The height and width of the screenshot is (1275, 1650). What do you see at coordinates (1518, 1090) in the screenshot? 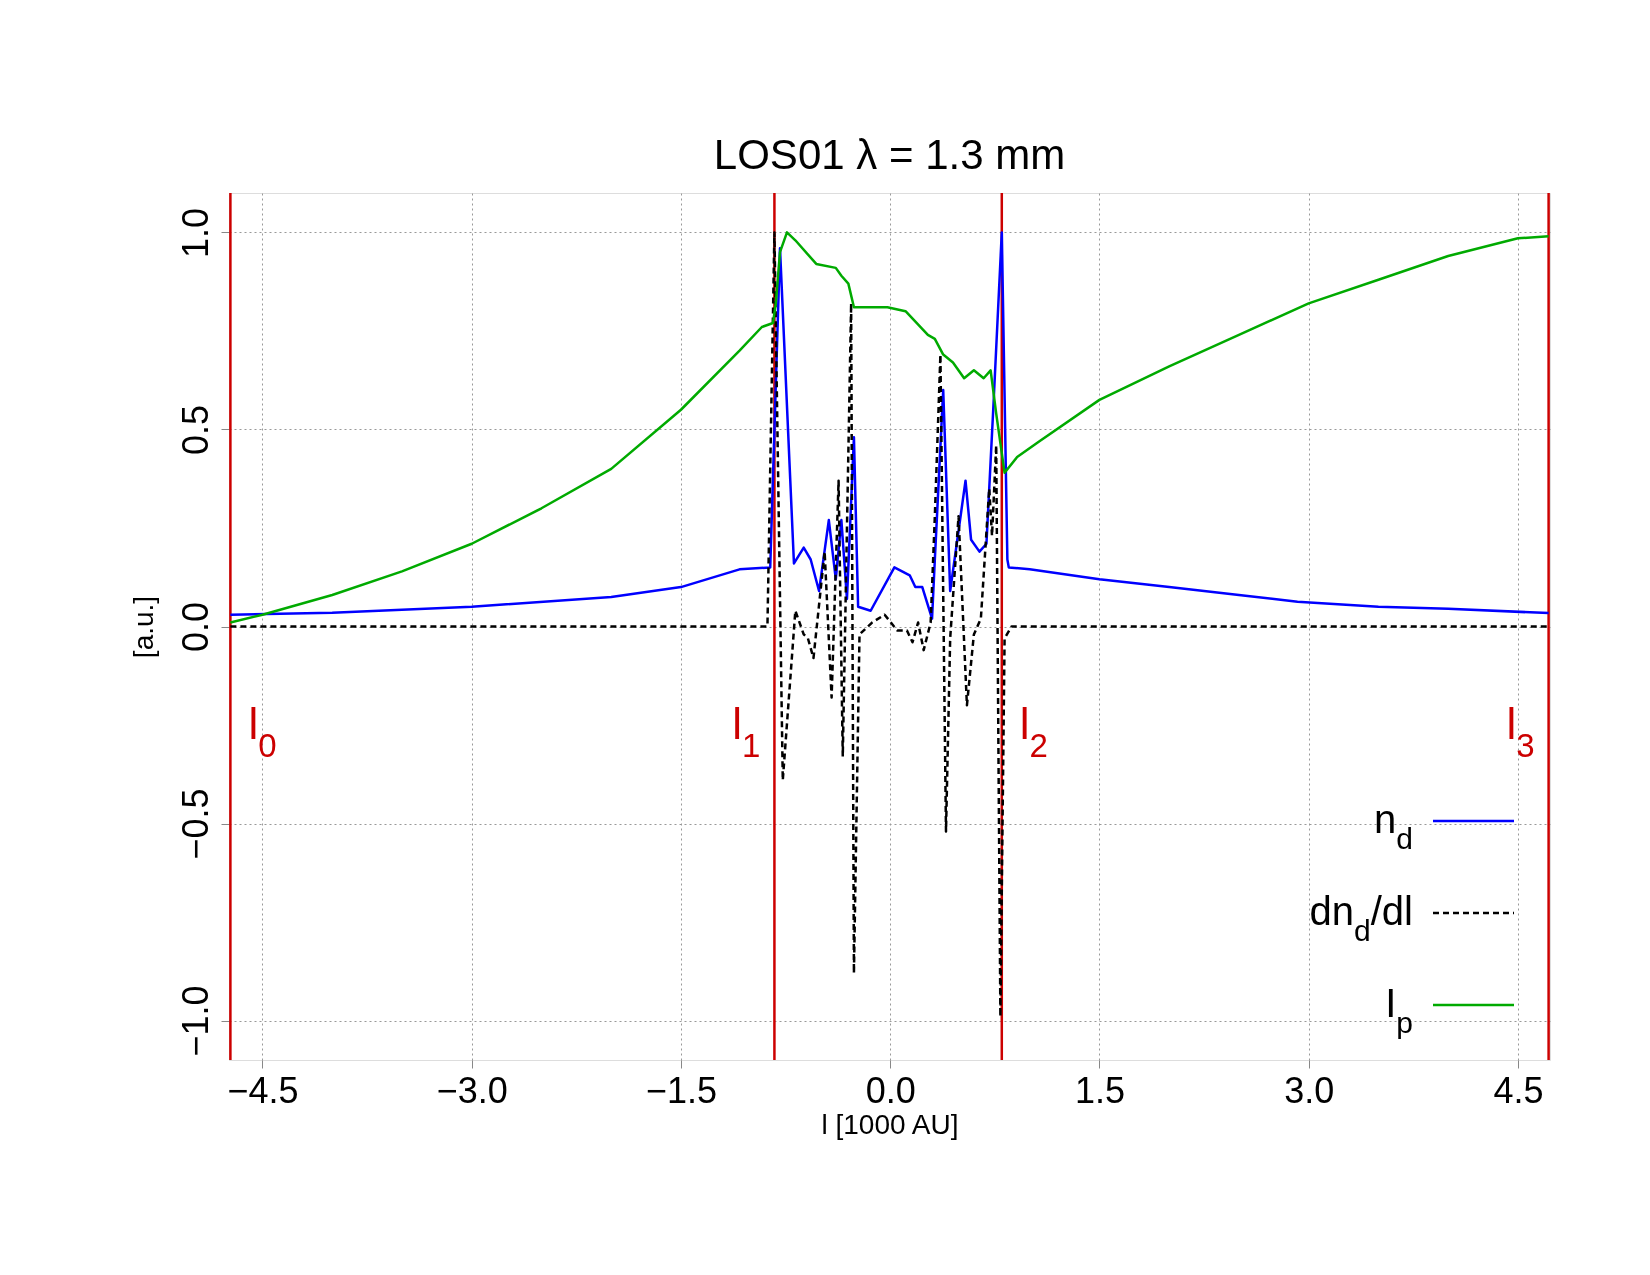
I see `x-tick-label: 4.5` at bounding box center [1518, 1090].